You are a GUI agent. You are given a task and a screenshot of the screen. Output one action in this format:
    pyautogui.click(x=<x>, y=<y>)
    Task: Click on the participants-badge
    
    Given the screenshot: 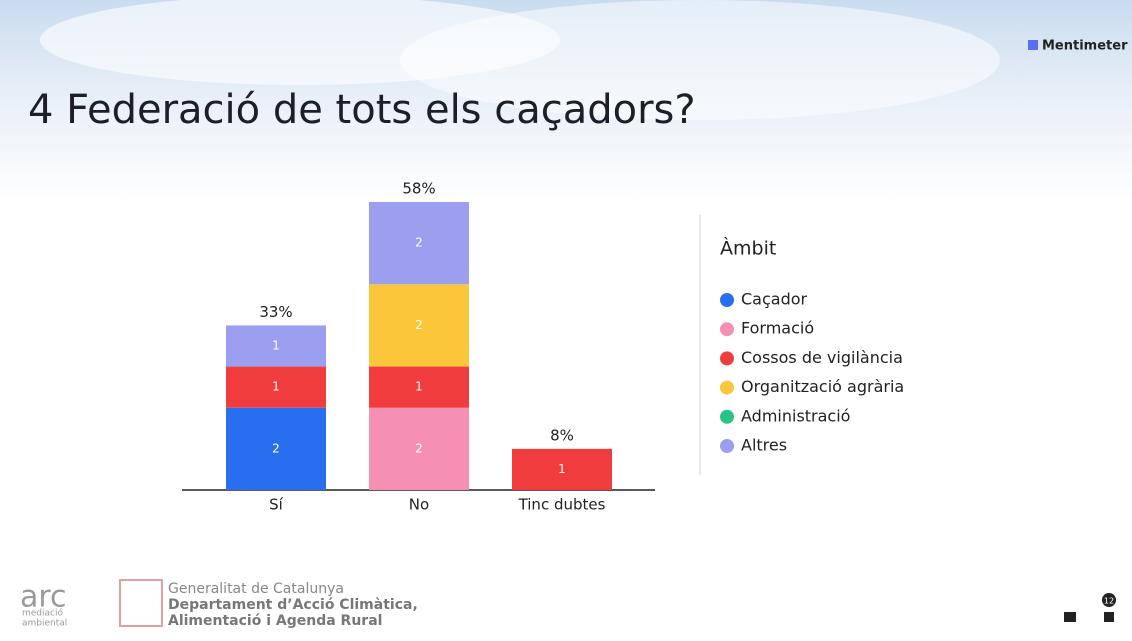 What is the action you would take?
    pyautogui.click(x=1109, y=600)
    